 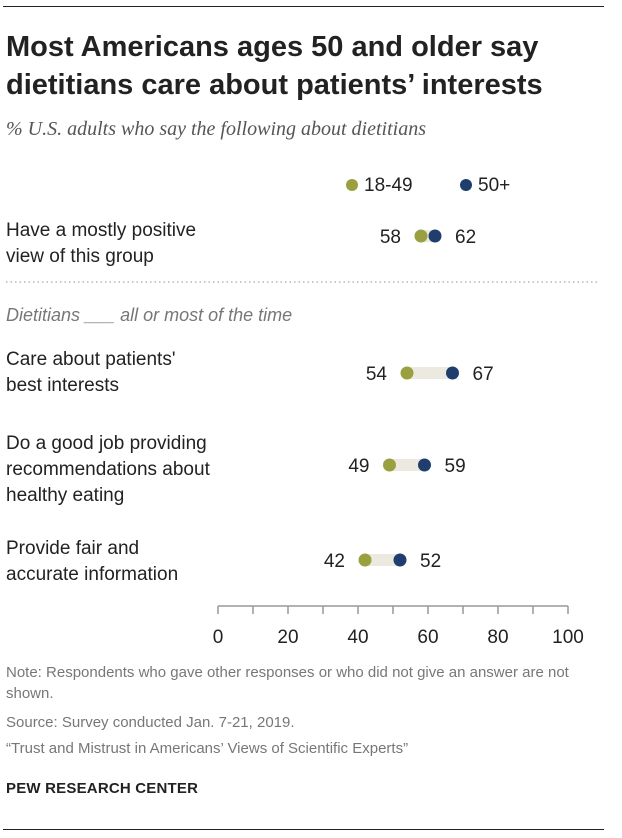 What do you see at coordinates (65, 495) in the screenshot?
I see `category-label: healthy eating` at bounding box center [65, 495].